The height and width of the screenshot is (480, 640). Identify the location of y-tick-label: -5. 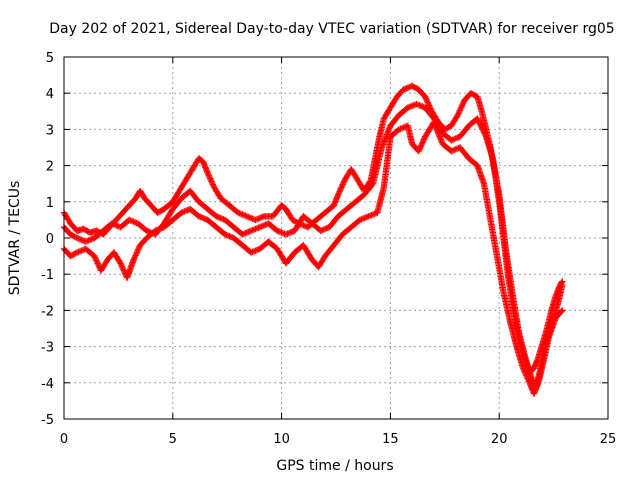
(47, 420).